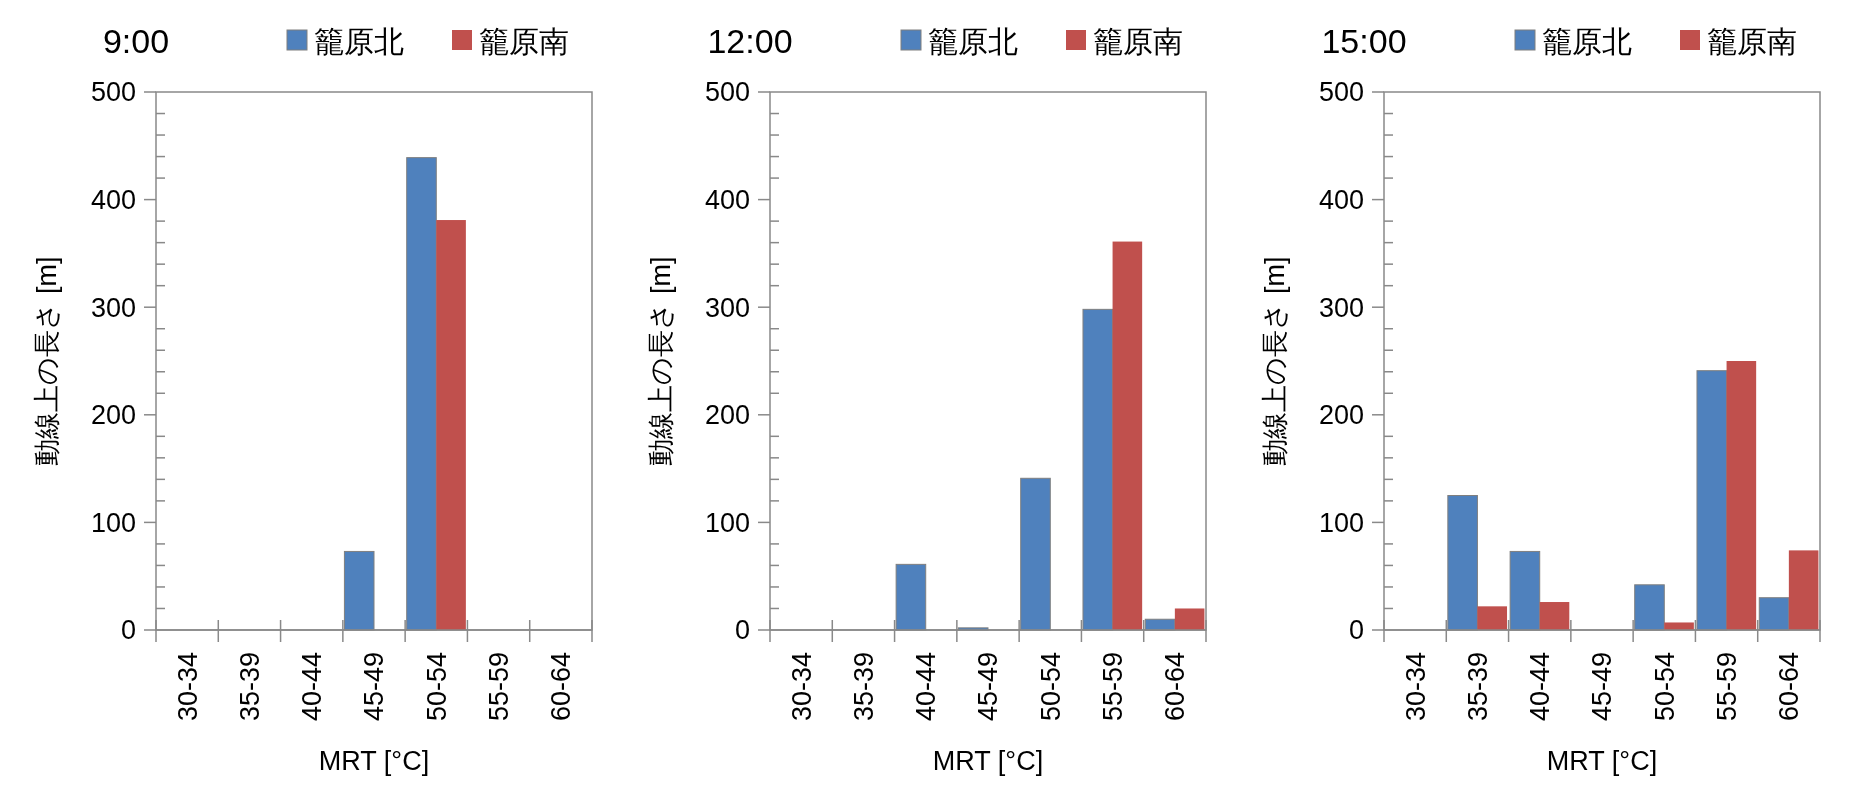 This screenshot has width=1858, height=786. I want to click on chart-title: 9:00, so click(136, 41).